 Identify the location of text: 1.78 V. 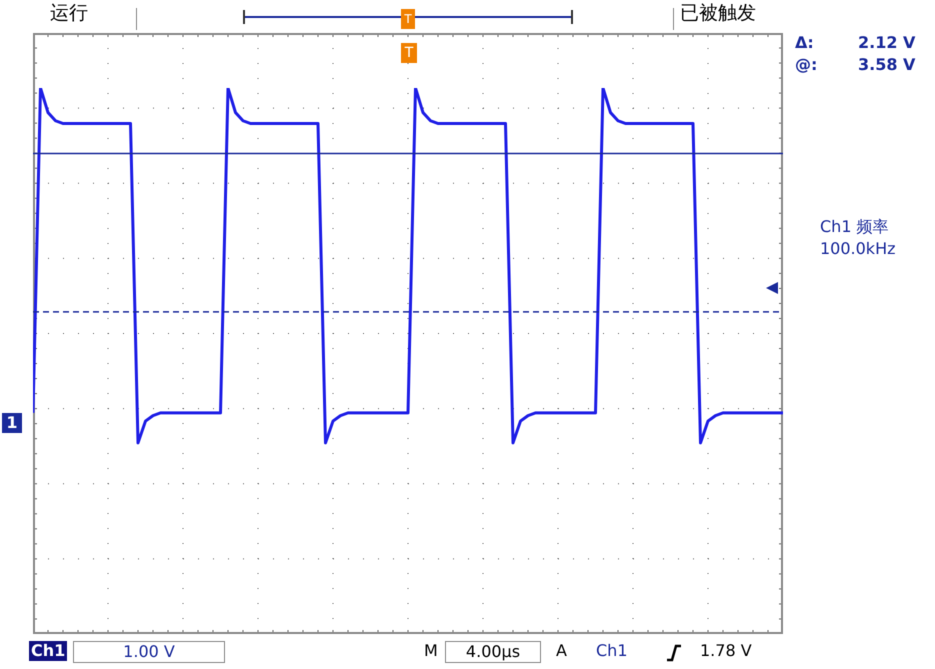
(726, 651).